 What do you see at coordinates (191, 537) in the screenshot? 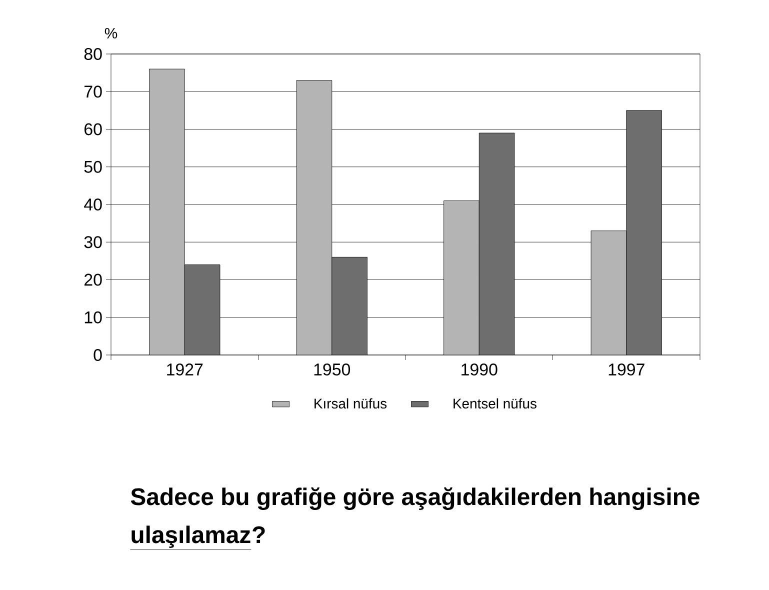
I see `text: ulaşılamaz` at bounding box center [191, 537].